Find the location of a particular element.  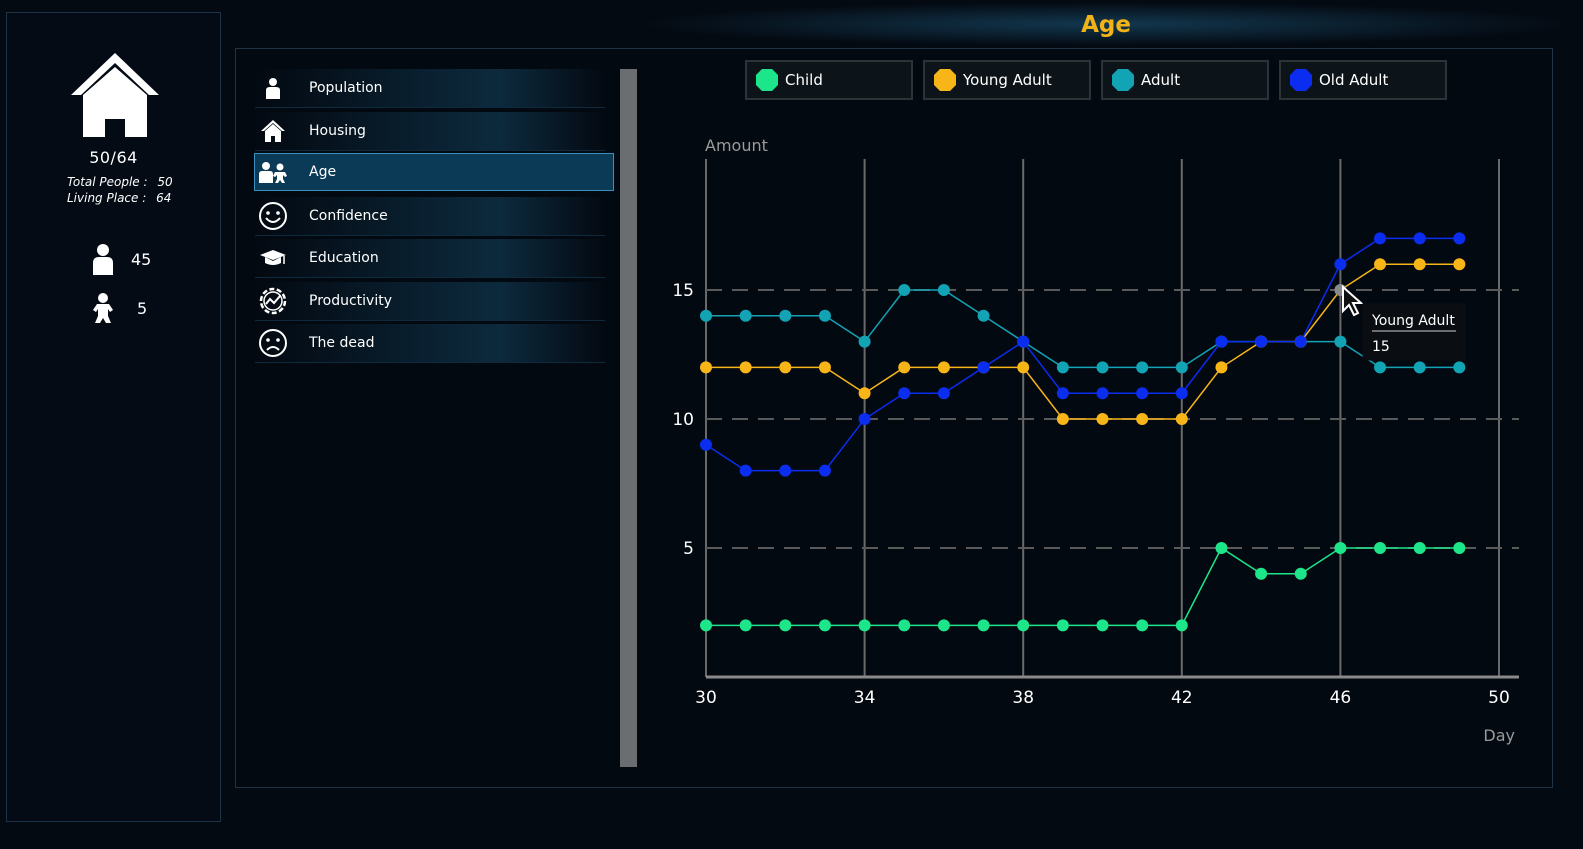

mouse-cursor-icon is located at coordinates (1353, 300).